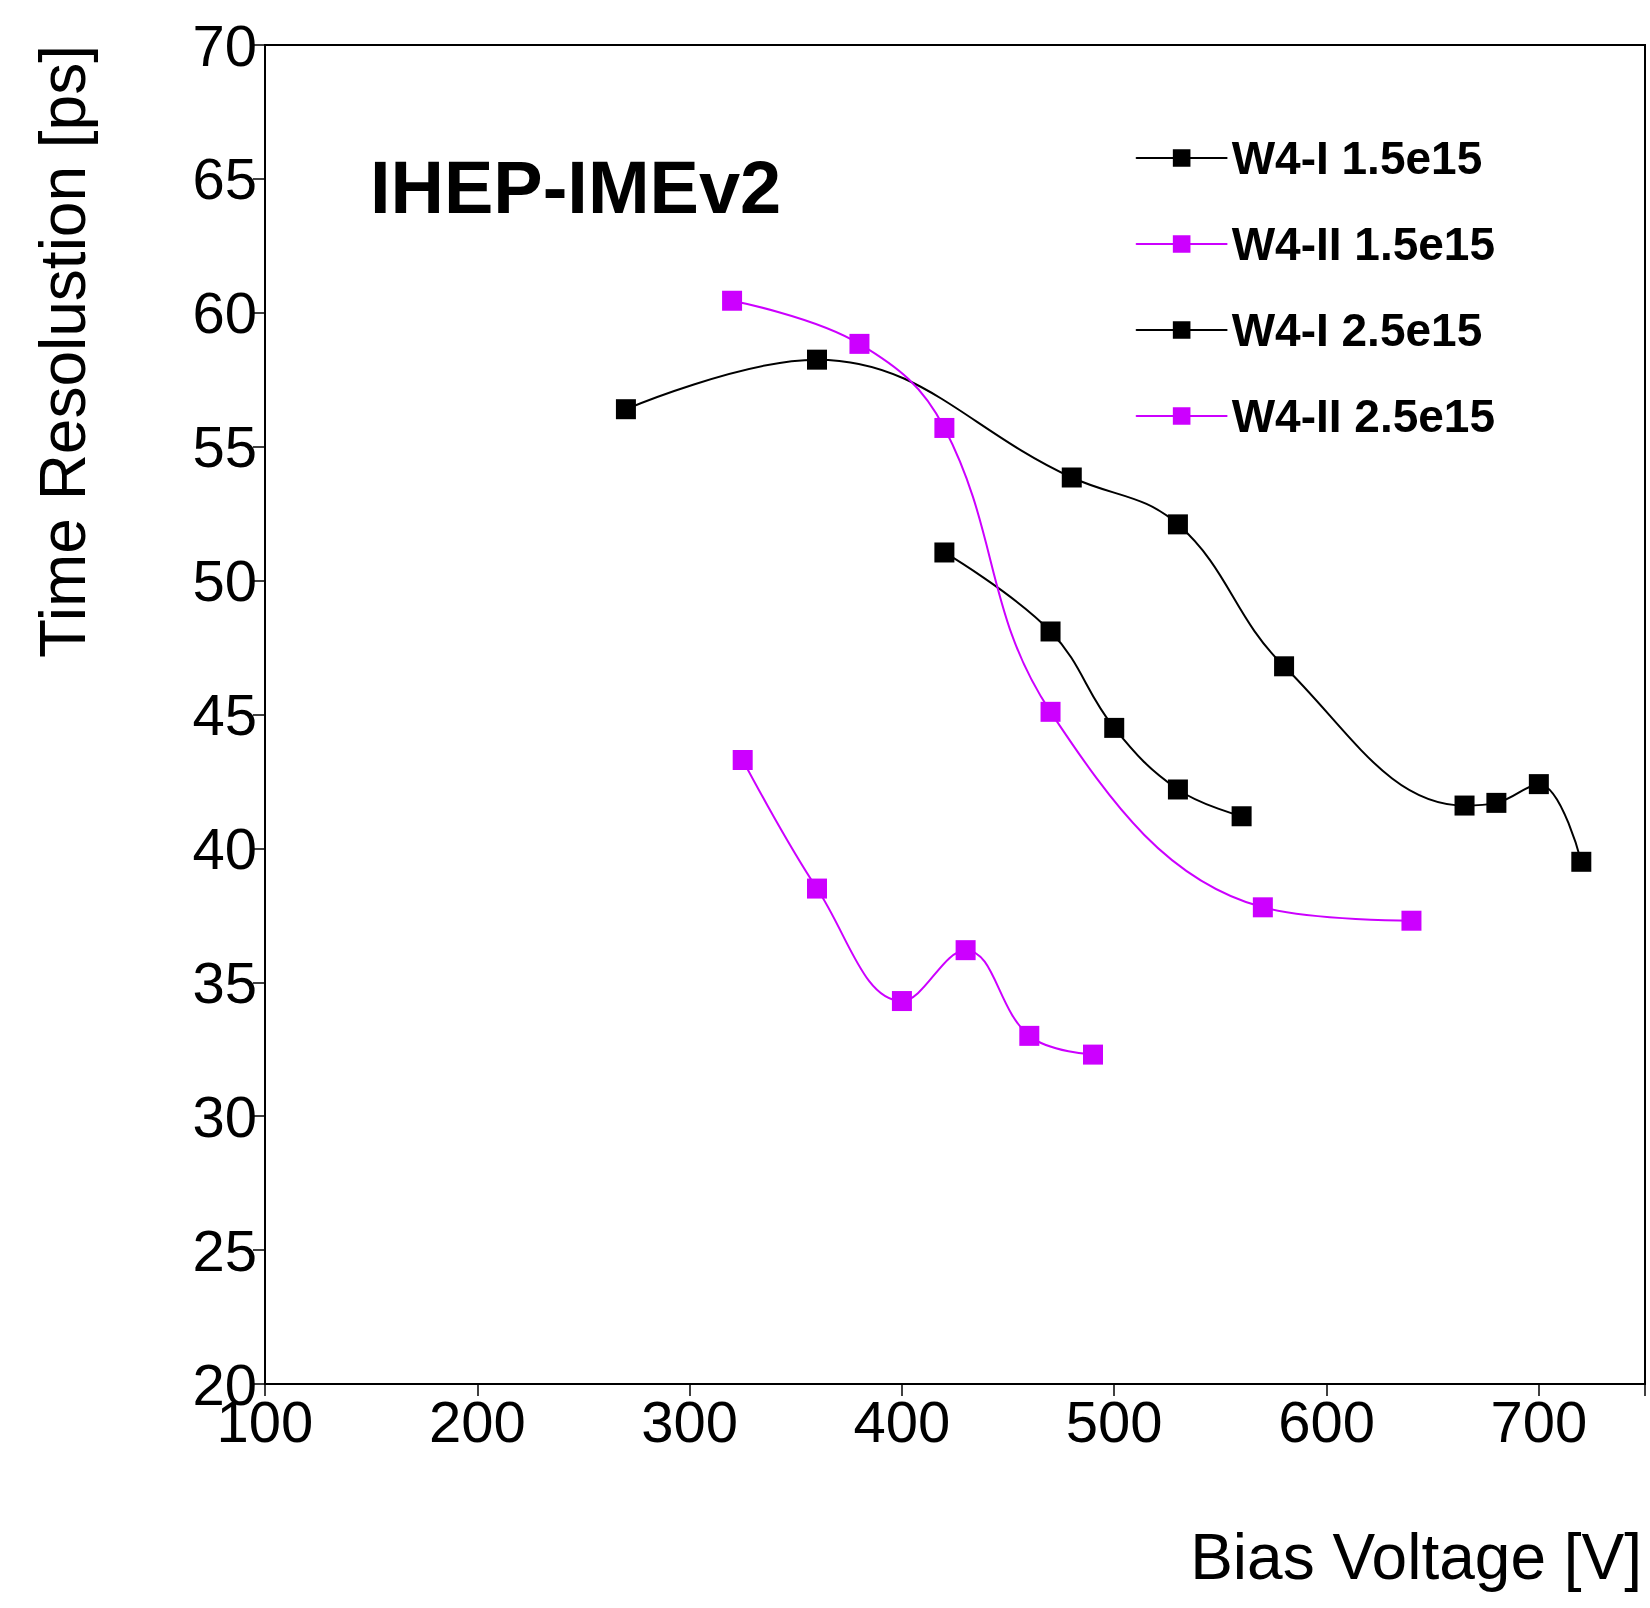 The image size is (1650, 1608). I want to click on legend-label: W4-I 2.5e15, so click(1357, 330).